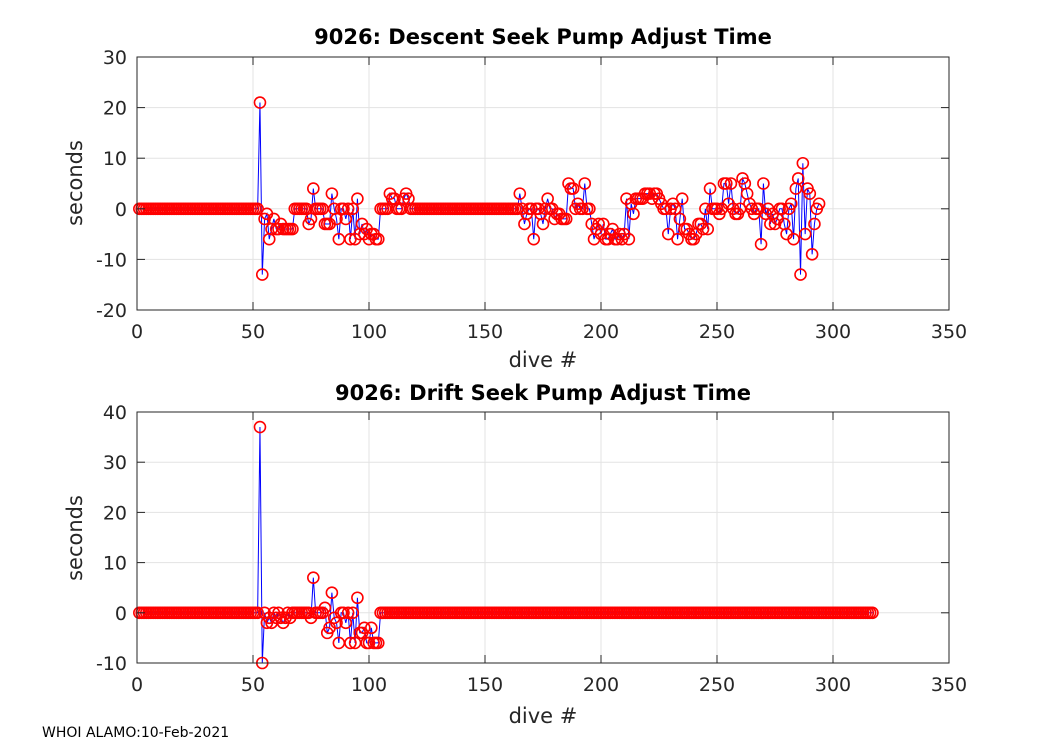 Image resolution: width=1050 pixels, height=750 pixels. What do you see at coordinates (253, 685) in the screenshot?
I see `drift-x-tick-label: 50` at bounding box center [253, 685].